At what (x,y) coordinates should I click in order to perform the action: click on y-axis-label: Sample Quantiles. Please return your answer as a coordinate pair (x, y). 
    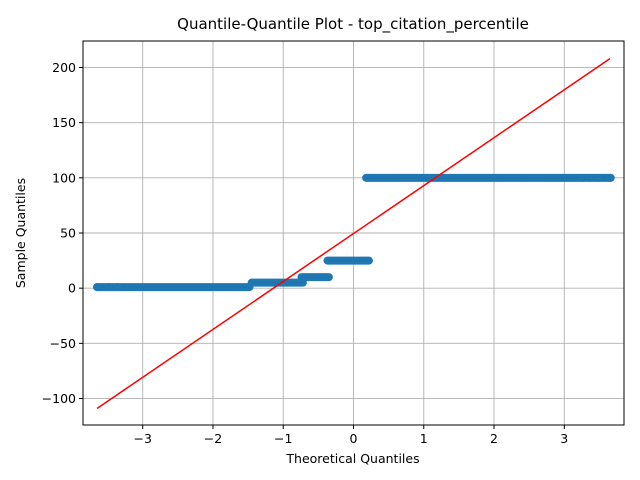
    Looking at the image, I should click on (20, 233).